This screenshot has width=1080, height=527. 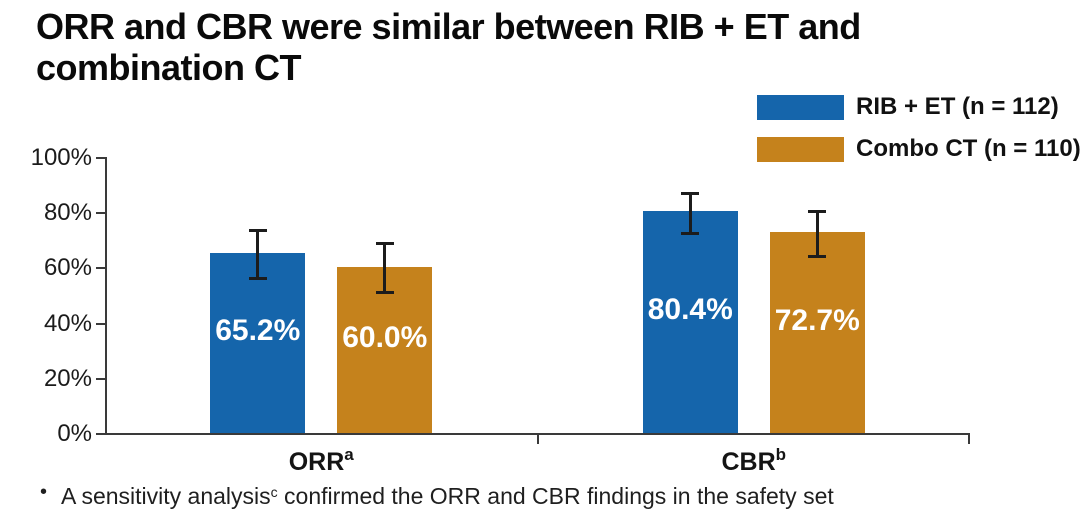 I want to click on legend-item-1: RIB + ET (n = 112), so click(x=918, y=106).